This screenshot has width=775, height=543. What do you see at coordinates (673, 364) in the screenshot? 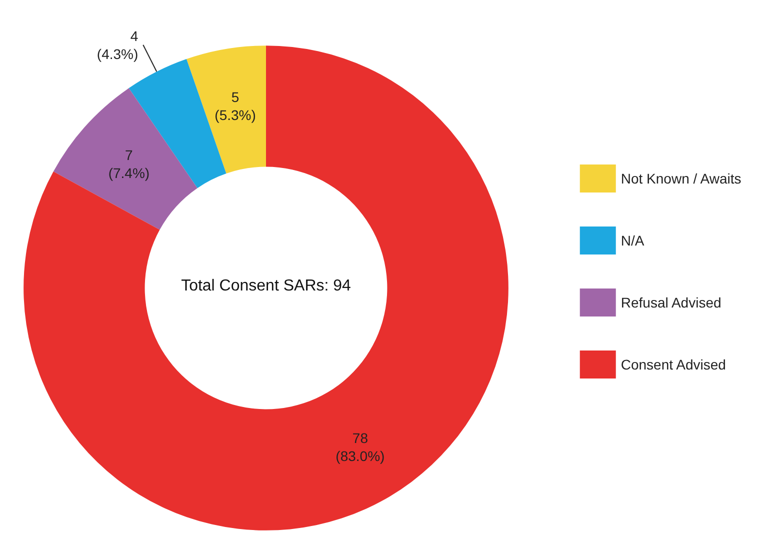
I see `legend-label: Consent Advised` at bounding box center [673, 364].